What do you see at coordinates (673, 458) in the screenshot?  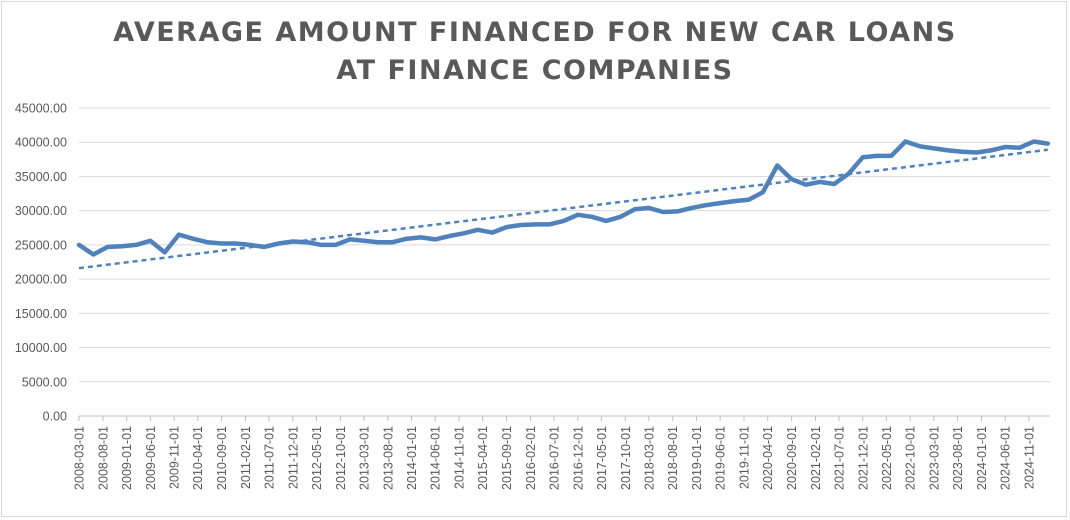 I see `x-tick-label: 2018-08-01` at bounding box center [673, 458].